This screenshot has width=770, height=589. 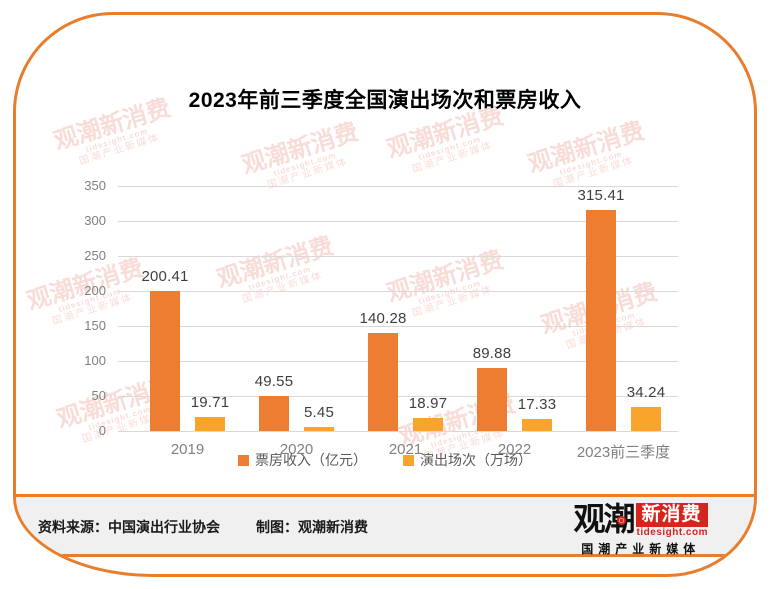 I want to click on lens-icon, so click(x=622, y=520).